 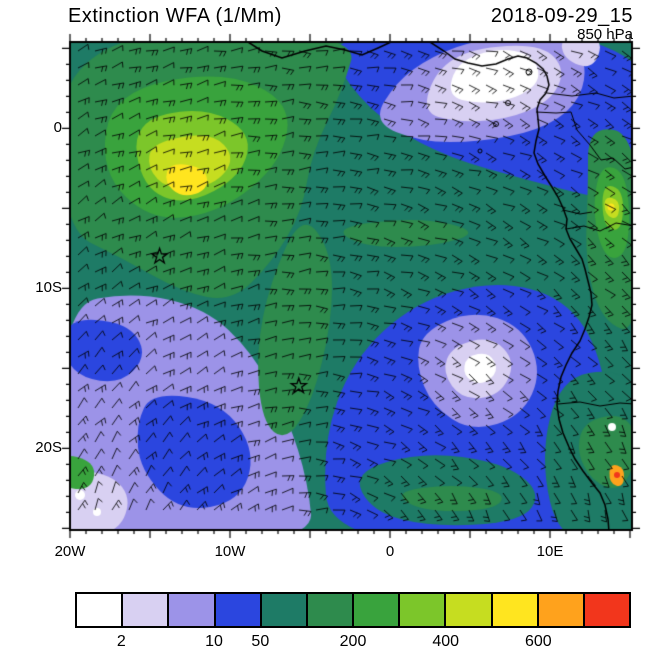 I want to click on colorbar-tick-label: 200, so click(x=353, y=641).